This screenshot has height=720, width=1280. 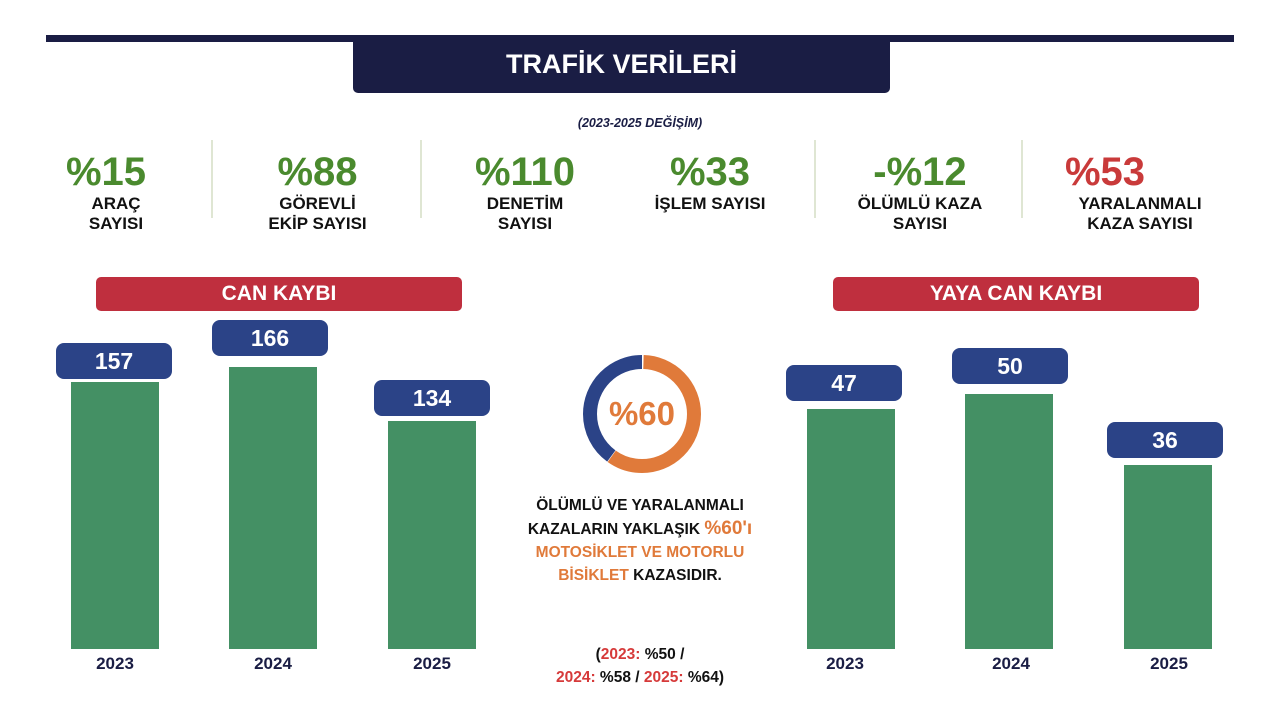 I want to click on note-text-part: %50 /, so click(x=662, y=654).